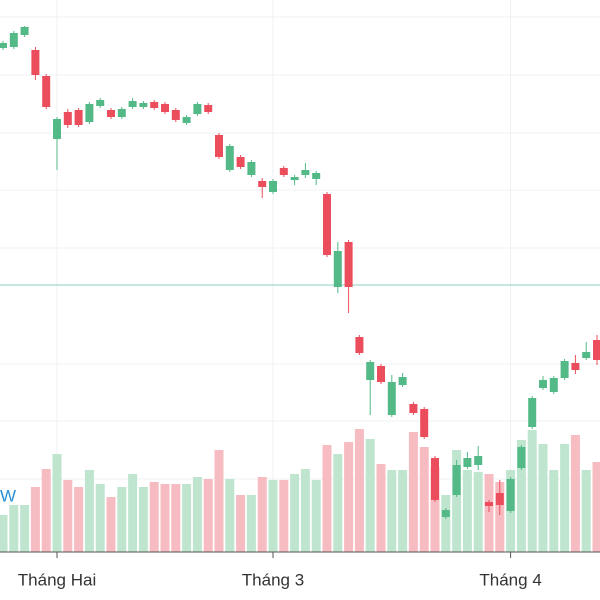 Image resolution: width=600 pixels, height=600 pixels. Describe the element at coordinates (273, 579) in the screenshot. I see `x-tick-label: Tháng 3` at that location.